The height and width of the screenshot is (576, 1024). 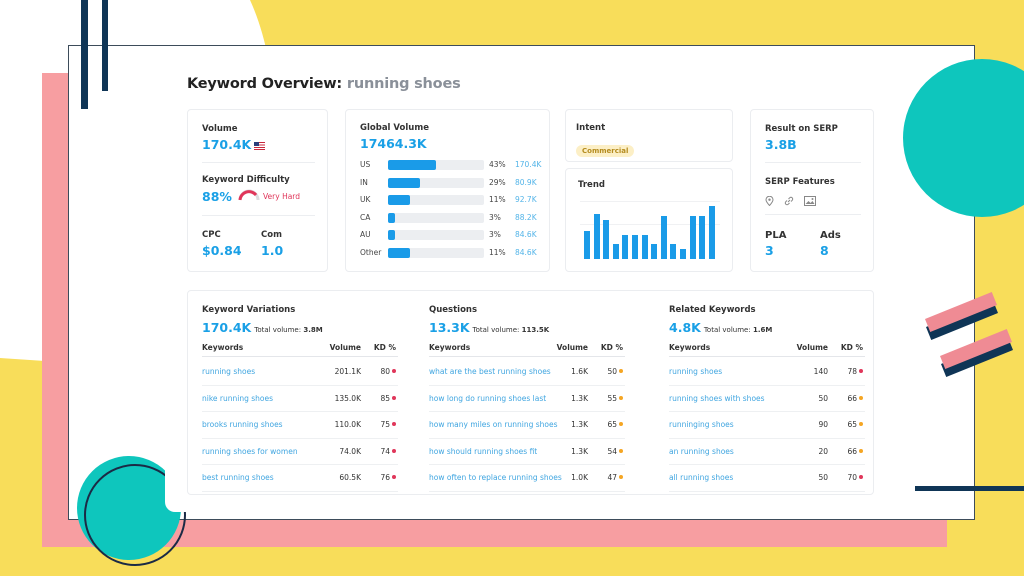 What do you see at coordinates (767, 478) in the screenshot?
I see `table-row: all running shoes 50 70` at bounding box center [767, 478].